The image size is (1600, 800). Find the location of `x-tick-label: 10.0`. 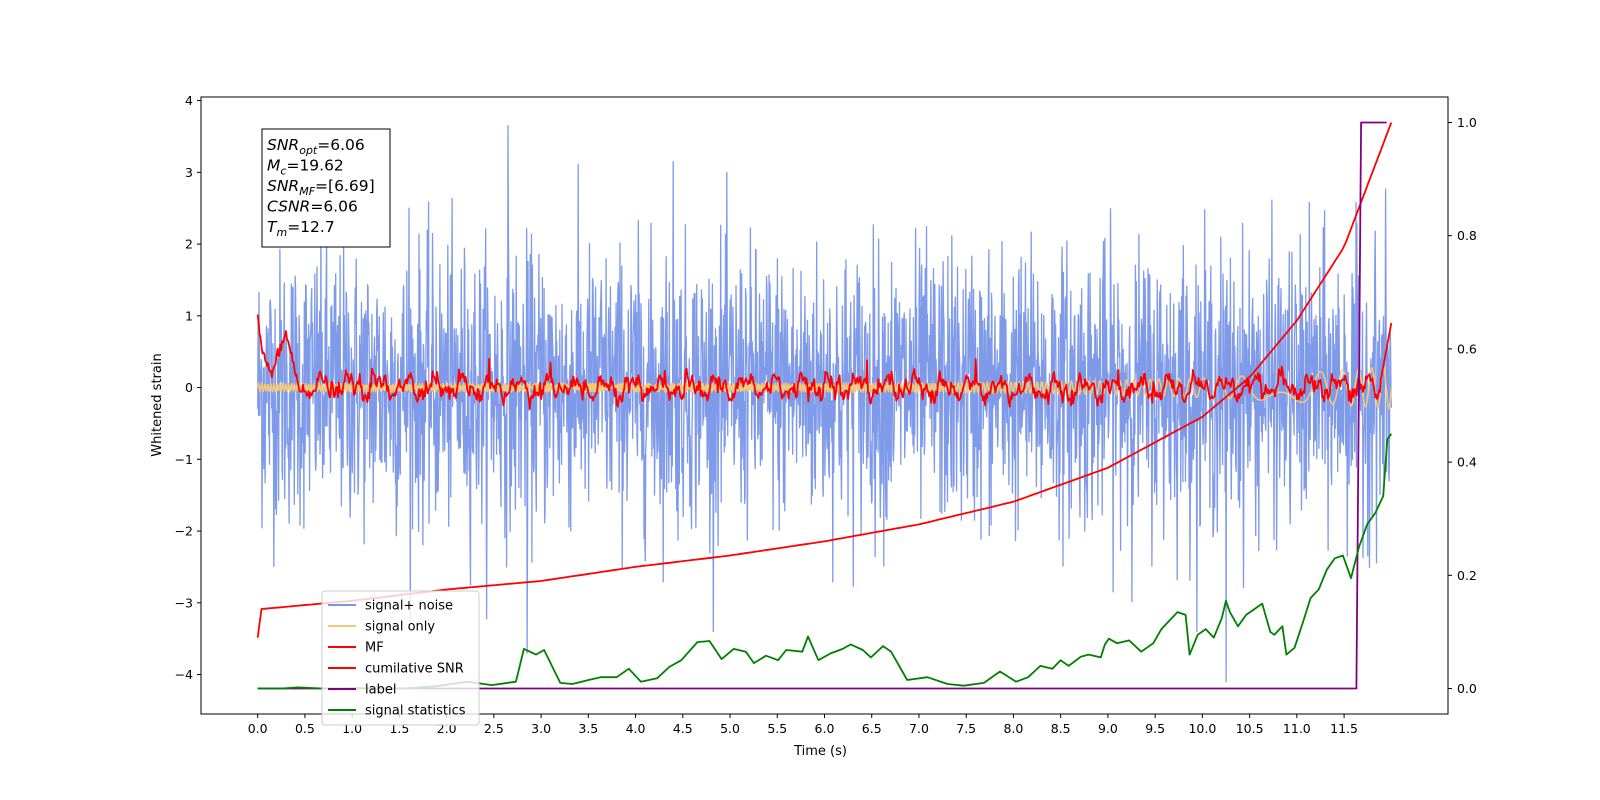

x-tick-label: 10.0 is located at coordinates (1202, 728).